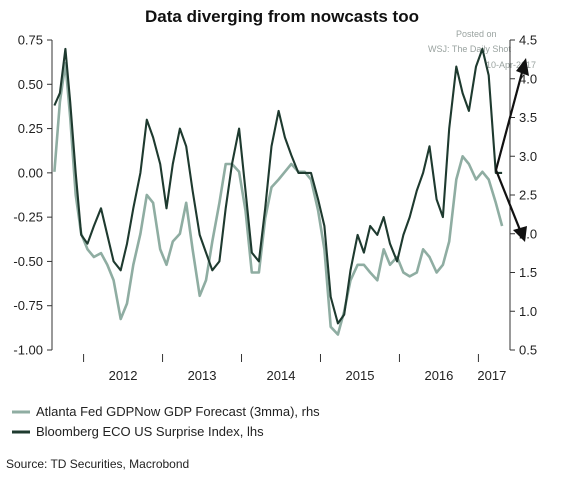  What do you see at coordinates (469, 49) in the screenshot?
I see `watermark-line-2: WSJ: The Daily Shot` at bounding box center [469, 49].